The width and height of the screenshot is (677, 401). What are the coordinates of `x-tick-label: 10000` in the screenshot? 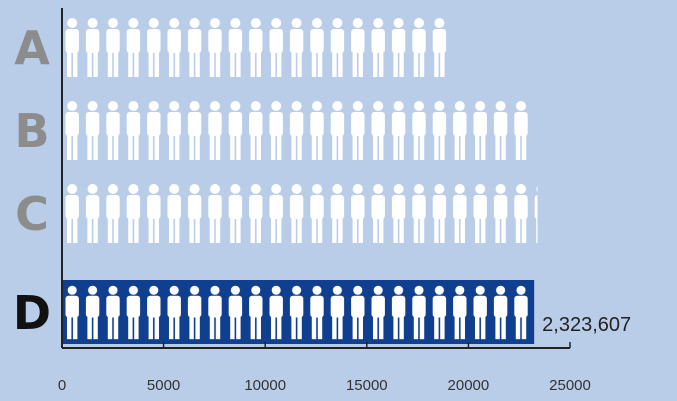 It's located at (265, 385).